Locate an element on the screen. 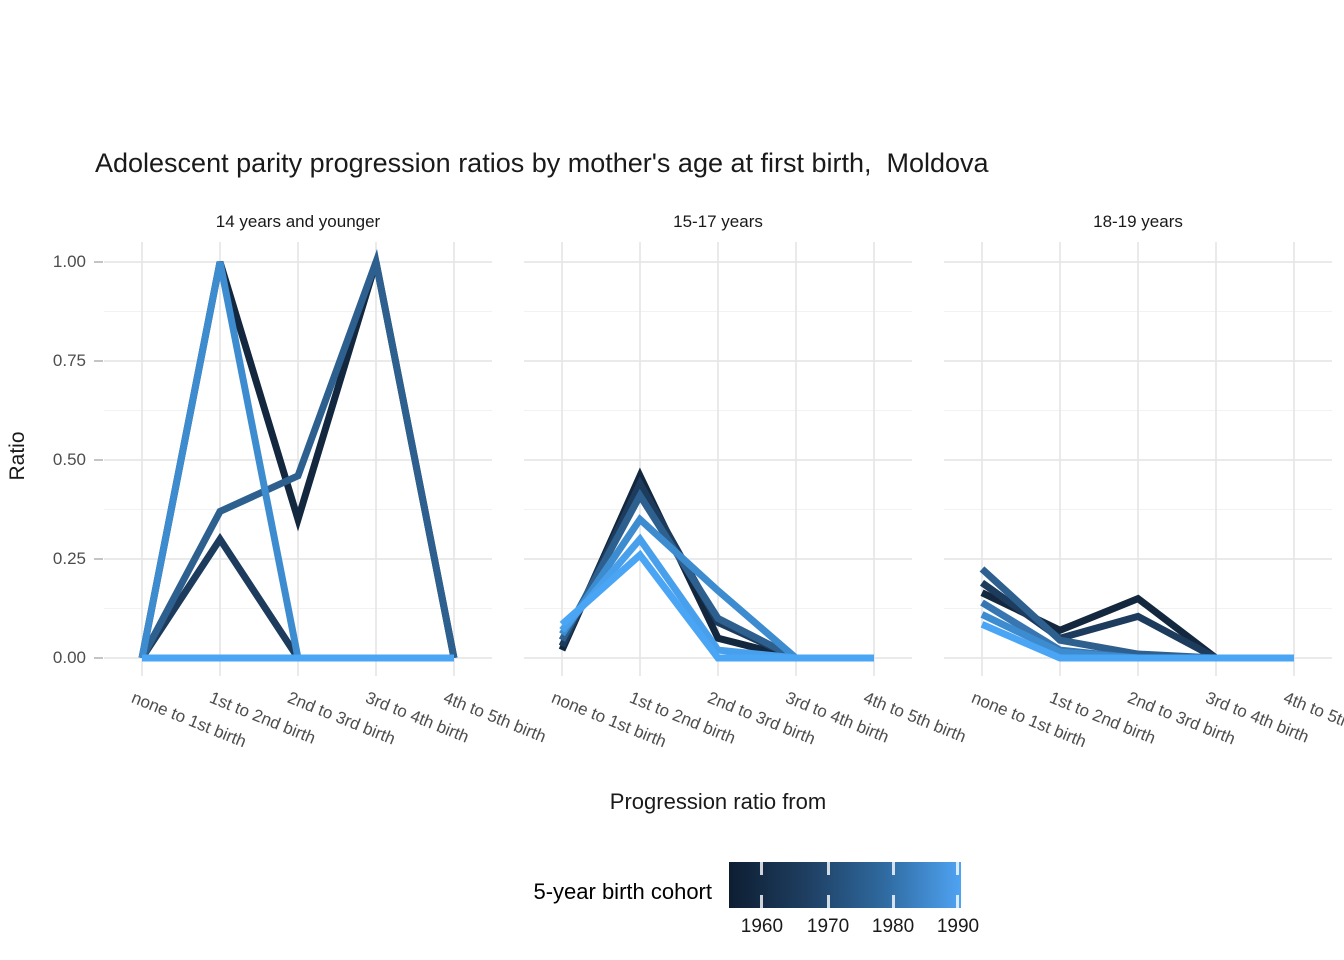  legend-colorbar is located at coordinates (845, 885).